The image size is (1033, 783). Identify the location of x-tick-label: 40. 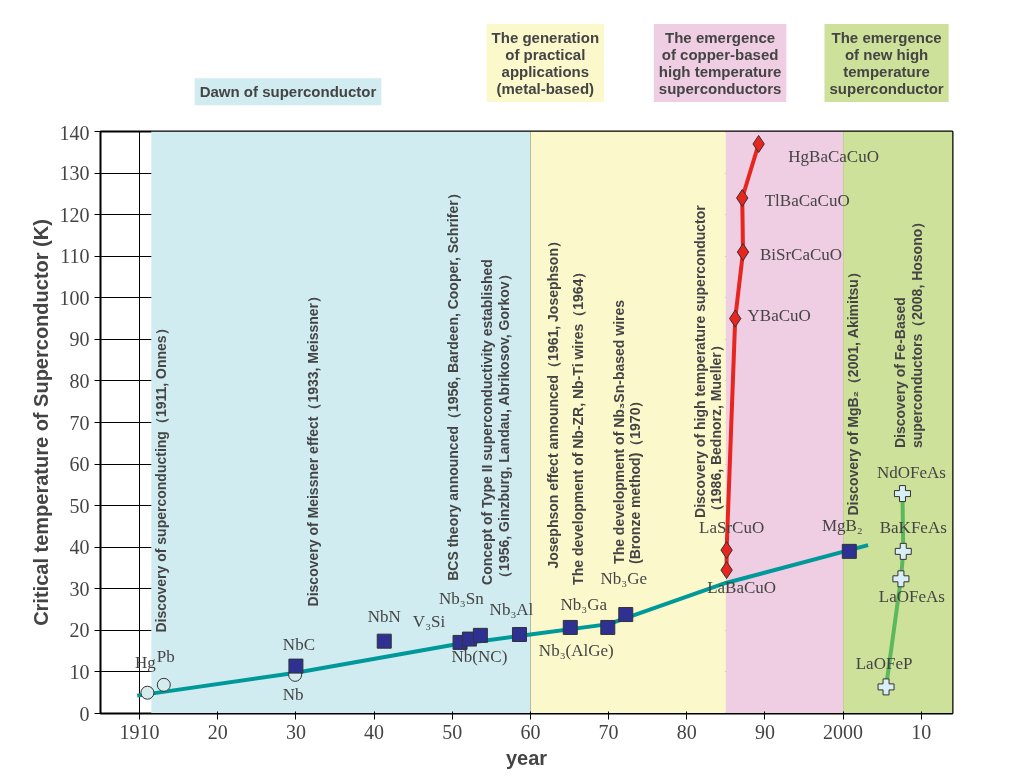
(374, 731).